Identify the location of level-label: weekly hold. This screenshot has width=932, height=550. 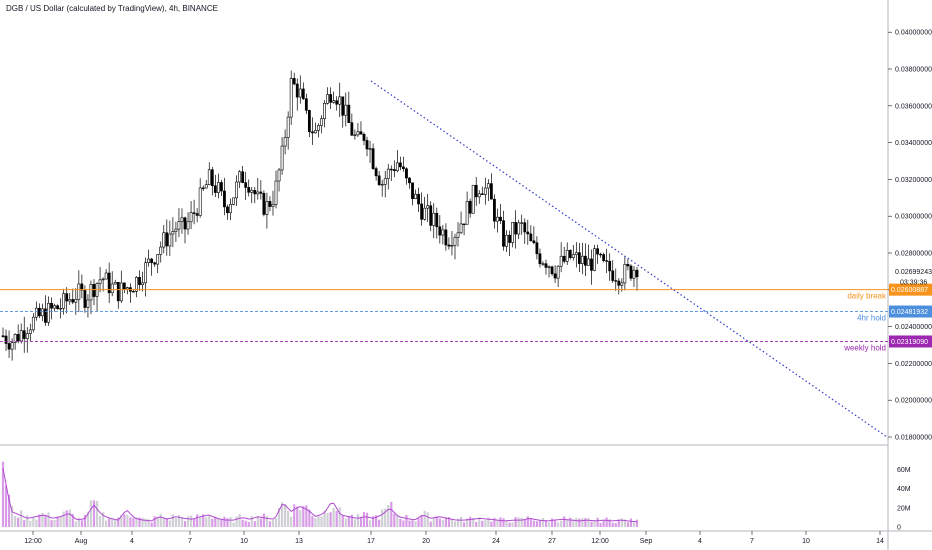
(864, 347).